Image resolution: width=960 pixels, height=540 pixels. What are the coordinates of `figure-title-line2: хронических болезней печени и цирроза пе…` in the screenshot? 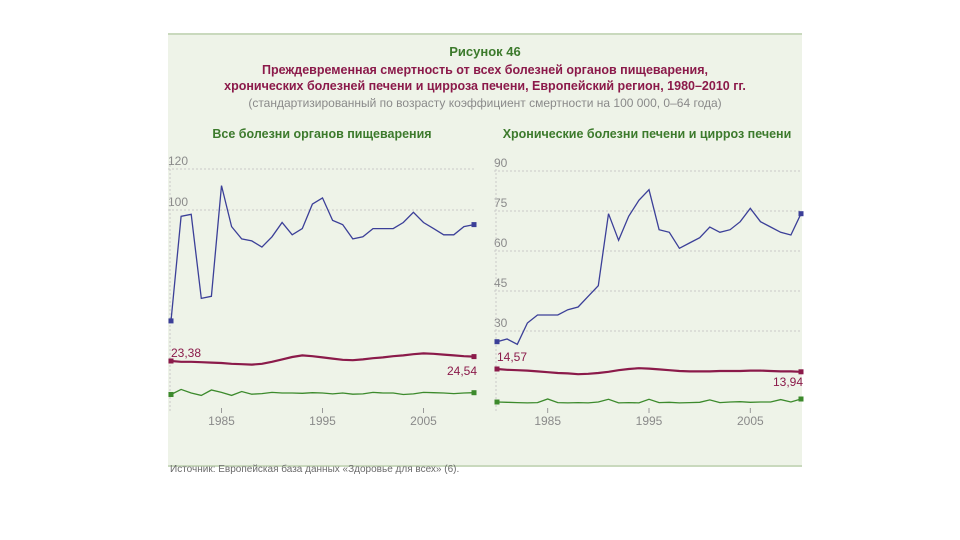 It's located at (485, 86).